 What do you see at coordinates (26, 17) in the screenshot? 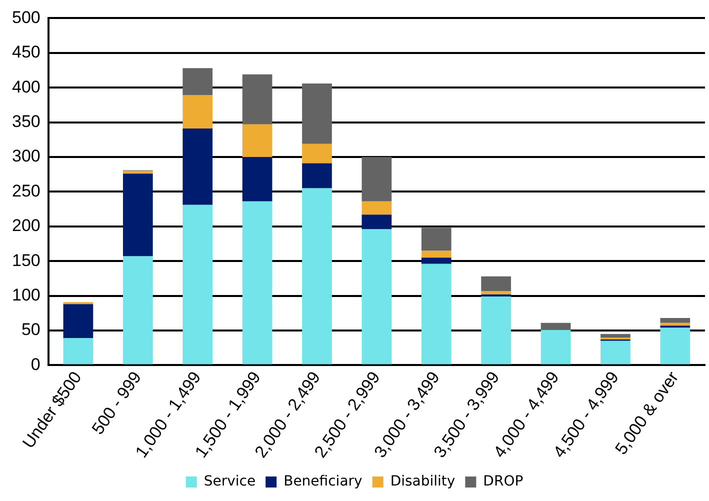
I see `y-tick-label: 500` at bounding box center [26, 17].